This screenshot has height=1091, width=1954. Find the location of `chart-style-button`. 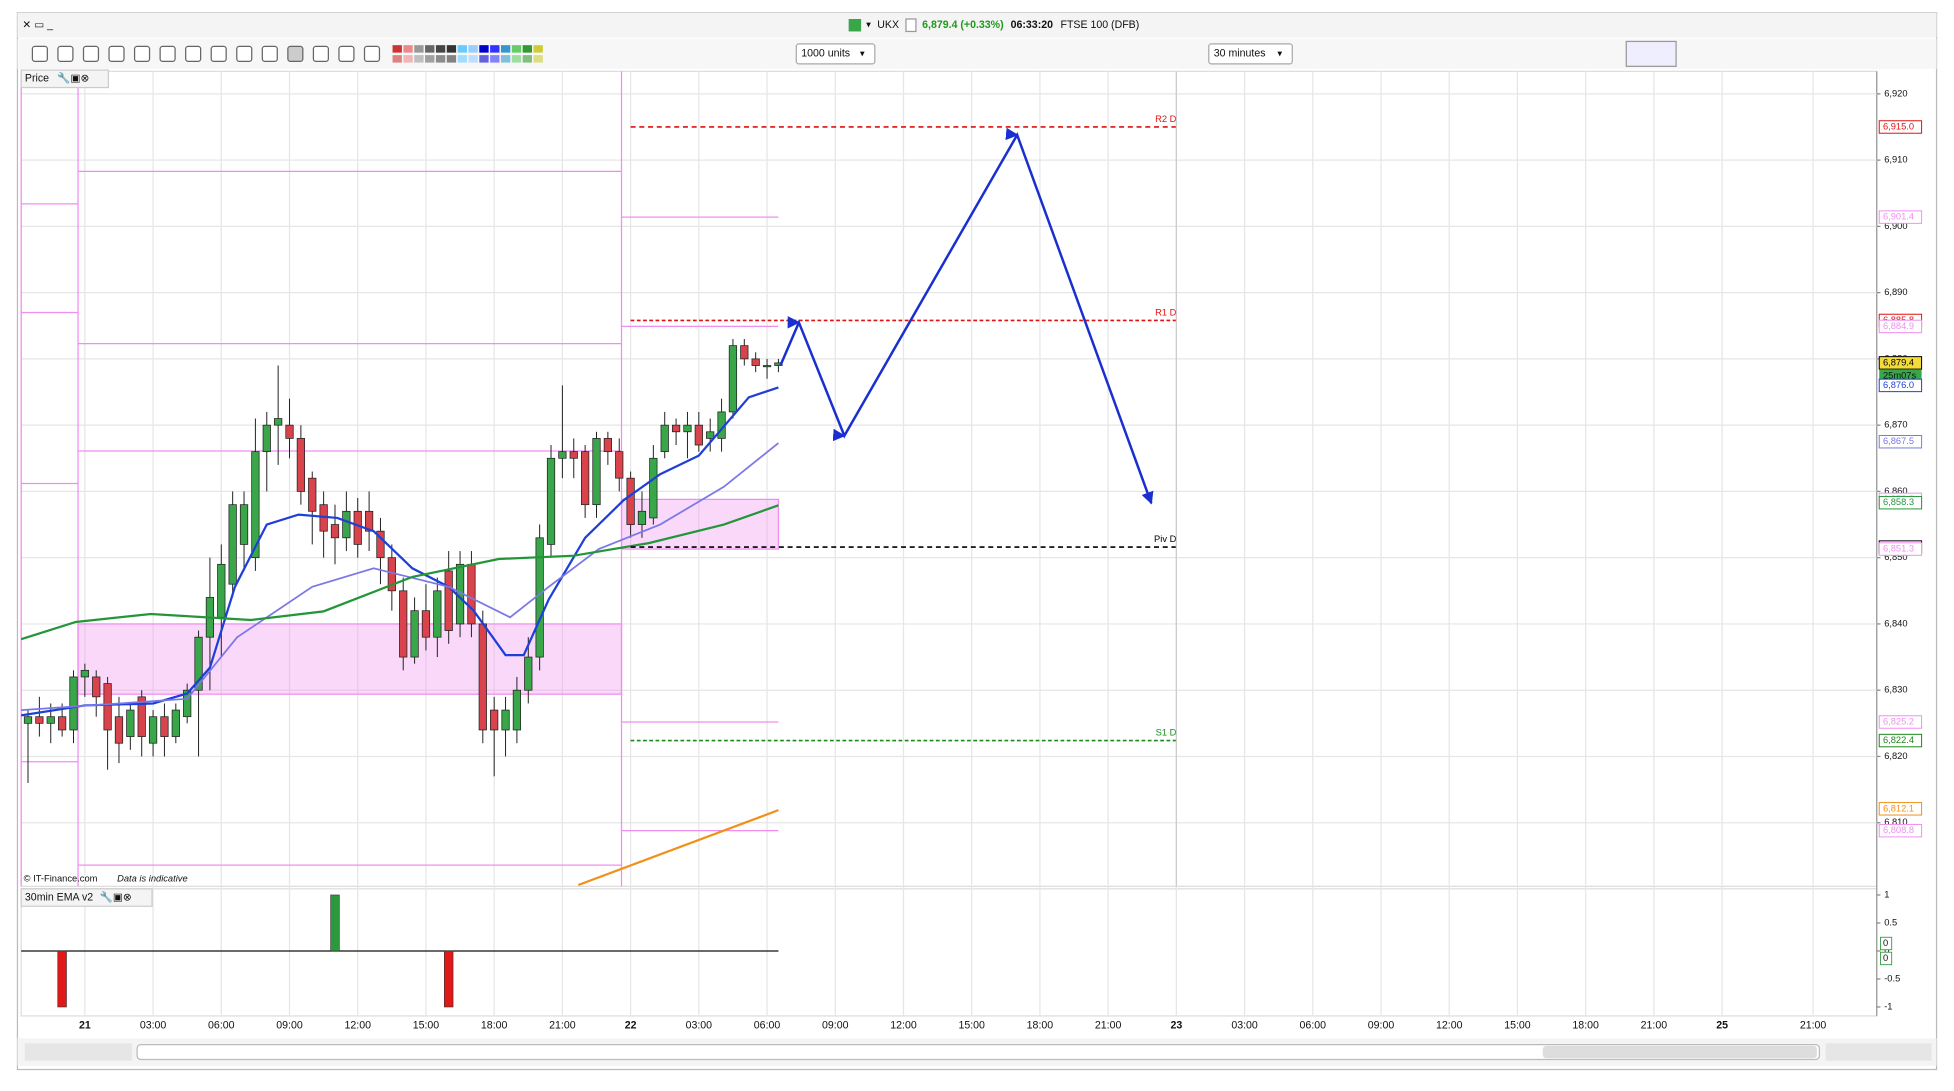

chart-style-button is located at coordinates (1651, 53).